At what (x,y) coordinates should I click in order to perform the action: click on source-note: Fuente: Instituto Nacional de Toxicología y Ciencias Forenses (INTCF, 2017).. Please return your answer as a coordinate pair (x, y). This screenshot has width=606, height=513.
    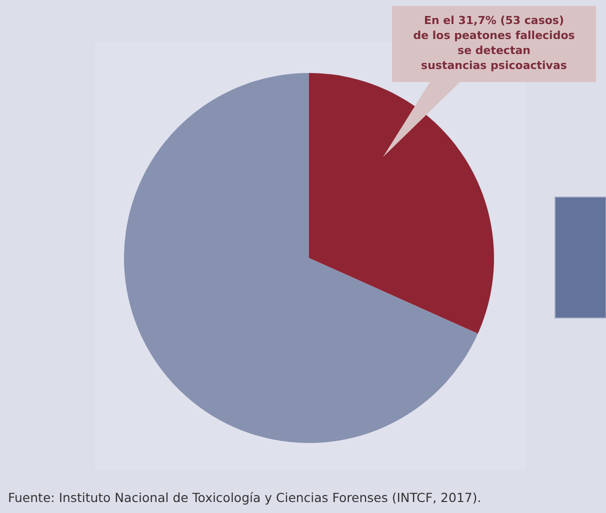
    Looking at the image, I should click on (245, 497).